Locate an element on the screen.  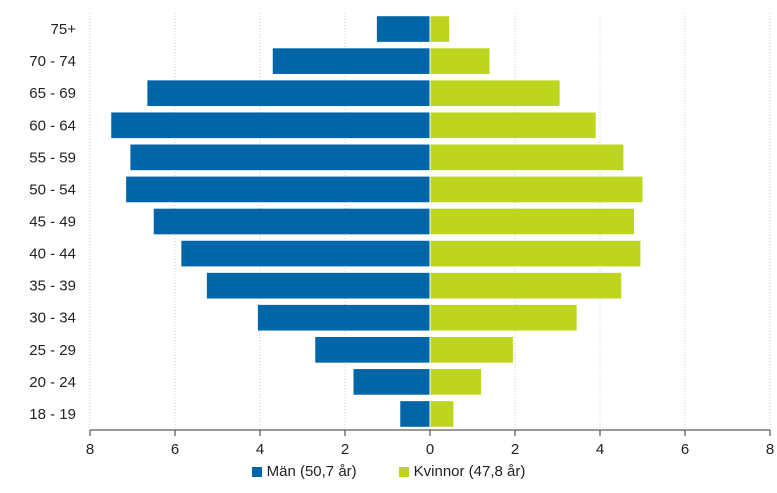
x-tick-label-8: 8 is located at coordinates (770, 449).